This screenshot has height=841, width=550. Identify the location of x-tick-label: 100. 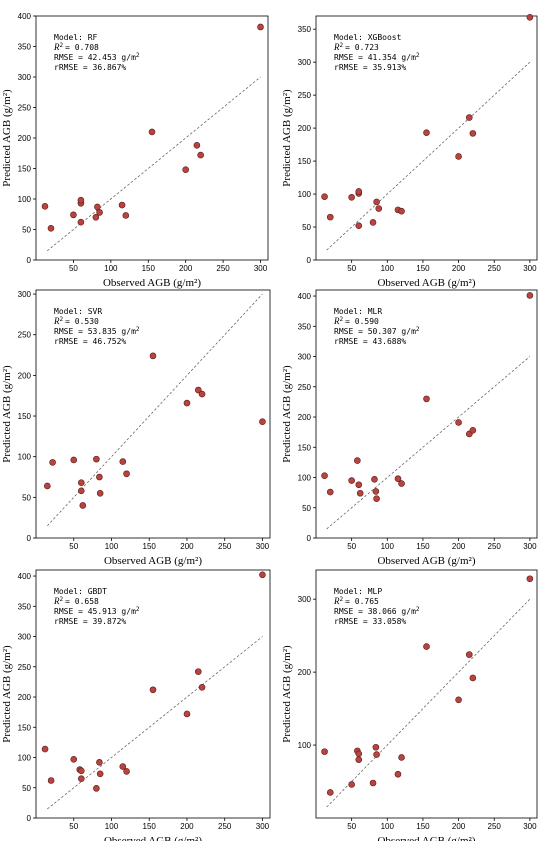
(112, 546).